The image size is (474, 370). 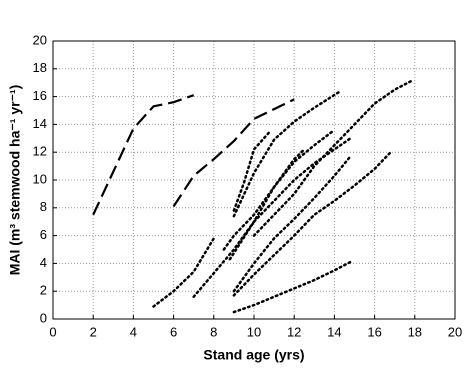 What do you see at coordinates (213, 331) in the screenshot?
I see `x-tick-label: 8` at bounding box center [213, 331].